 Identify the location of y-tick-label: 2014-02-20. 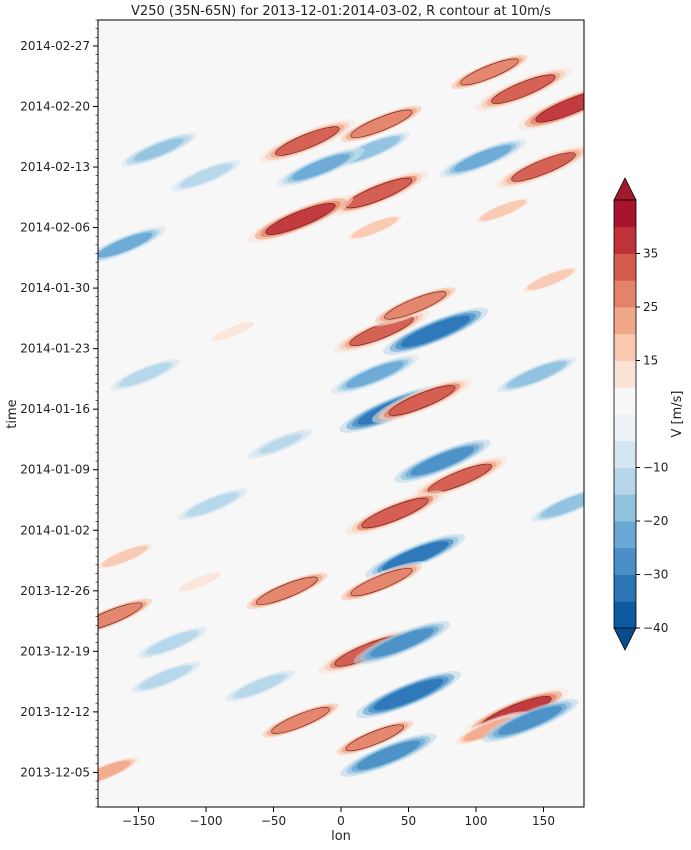
(55, 106).